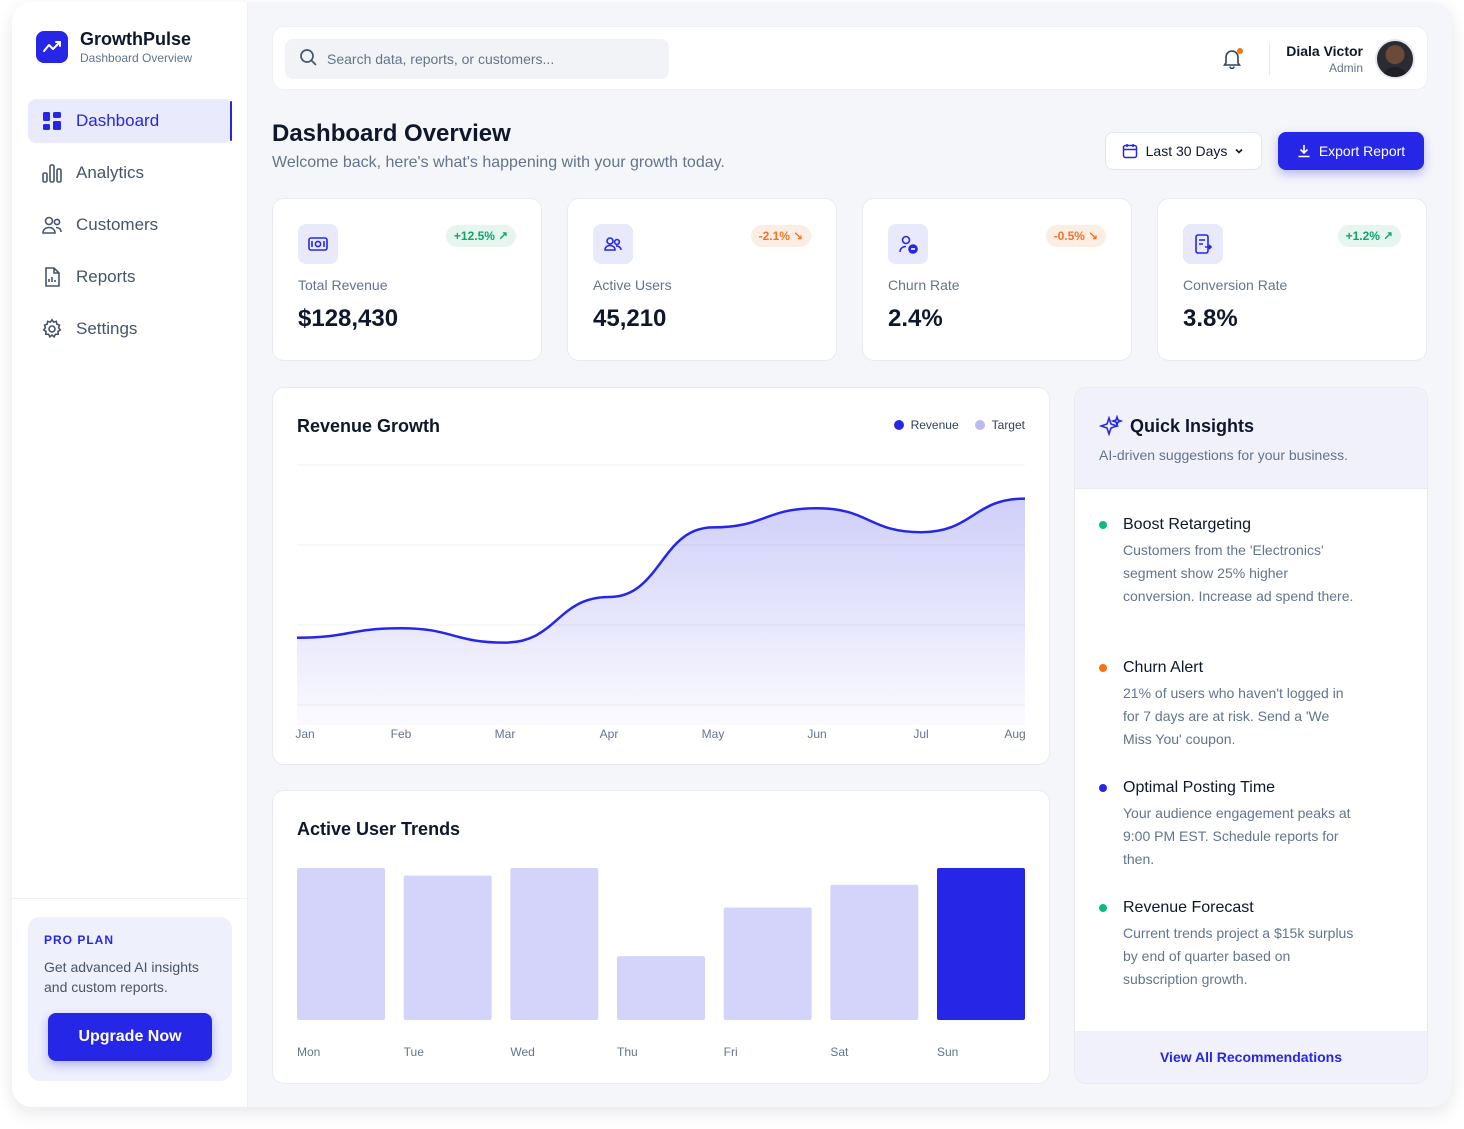 The width and height of the screenshot is (1464, 1129). I want to click on user-profile: Diala Victor Admin, so click(1350, 59).